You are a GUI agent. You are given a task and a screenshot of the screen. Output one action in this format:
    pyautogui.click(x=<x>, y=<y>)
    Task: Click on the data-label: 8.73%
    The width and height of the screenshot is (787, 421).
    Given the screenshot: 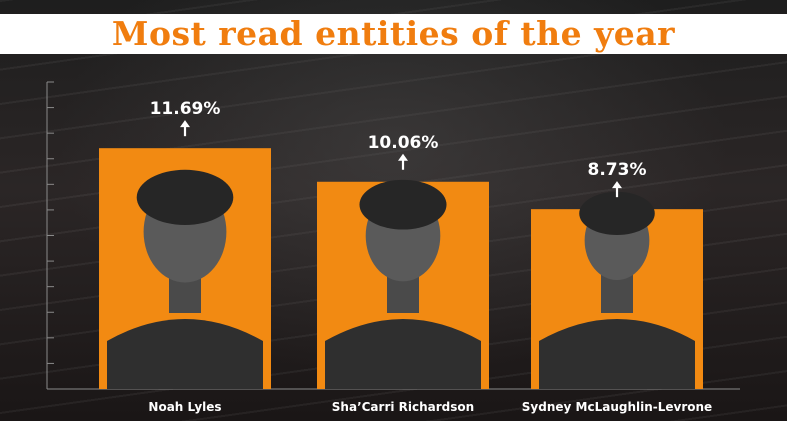 What is the action you would take?
    pyautogui.click(x=617, y=170)
    